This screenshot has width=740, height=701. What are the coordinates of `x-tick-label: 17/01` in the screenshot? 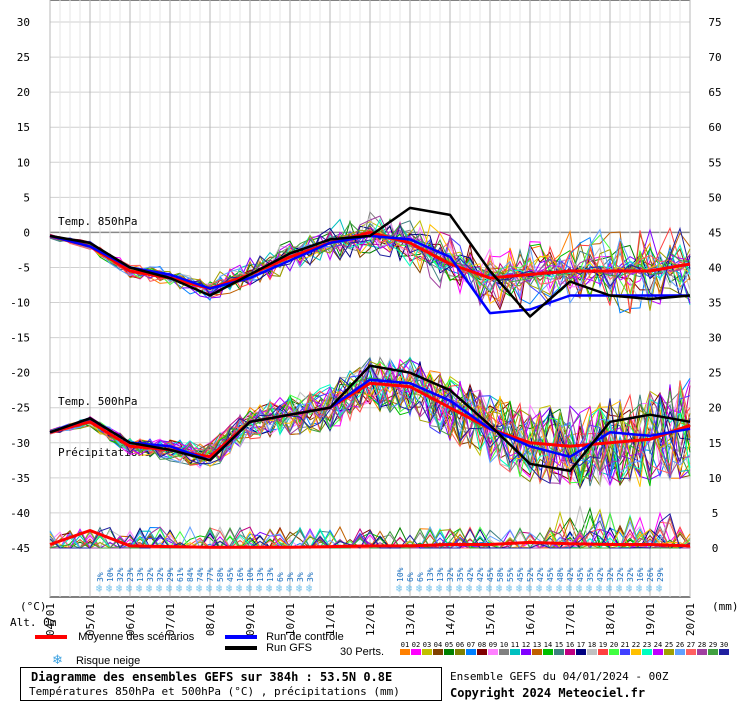 It's located at (570, 619).